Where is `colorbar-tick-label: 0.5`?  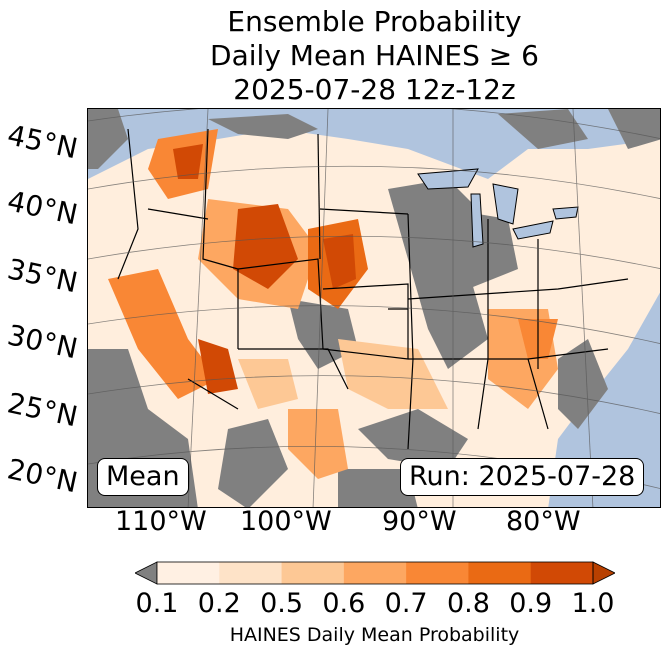
colorbar-tick-label: 0.5 is located at coordinates (282, 603).